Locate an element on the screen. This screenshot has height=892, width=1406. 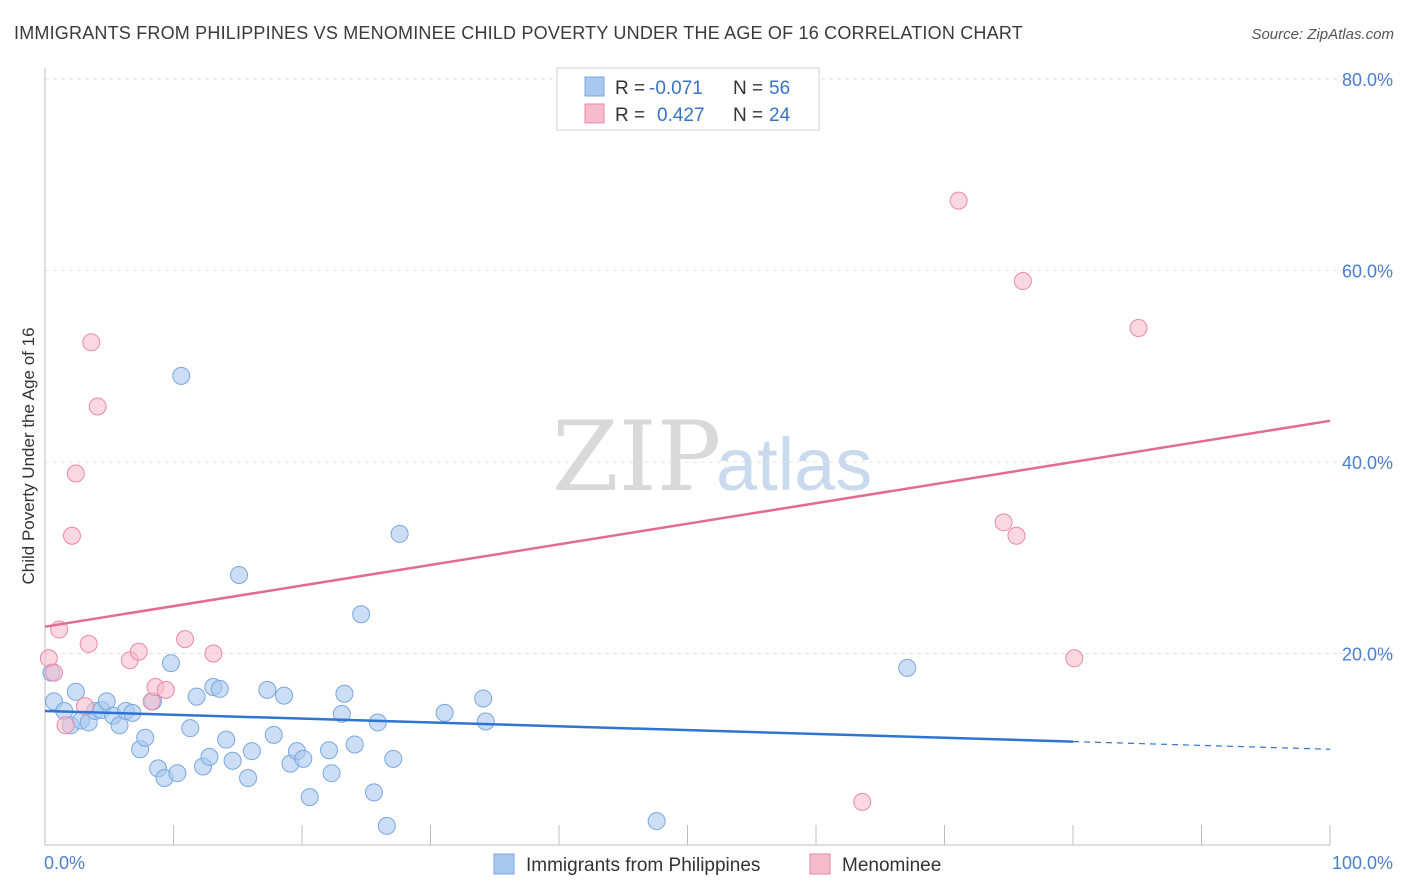
trend-line-philippines is located at coordinates (559, 726).